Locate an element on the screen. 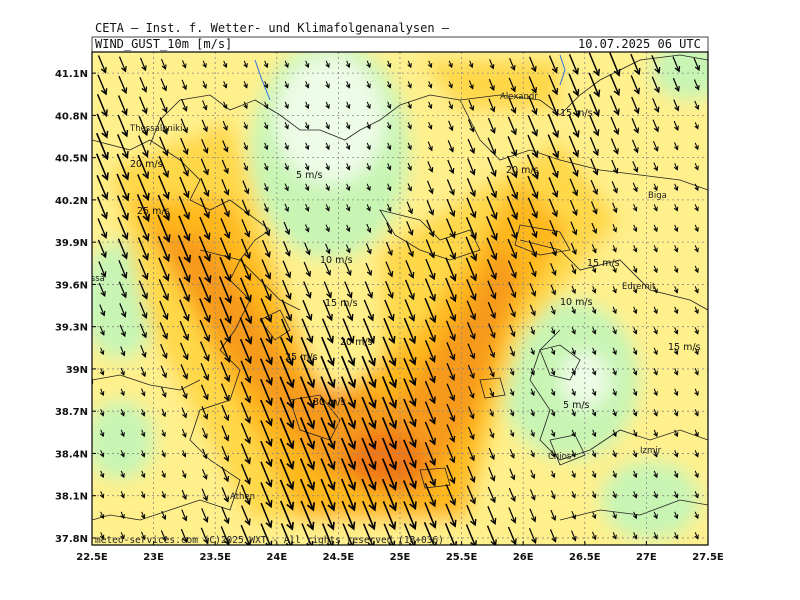  contour-label: 25 m/s is located at coordinates (153, 211).